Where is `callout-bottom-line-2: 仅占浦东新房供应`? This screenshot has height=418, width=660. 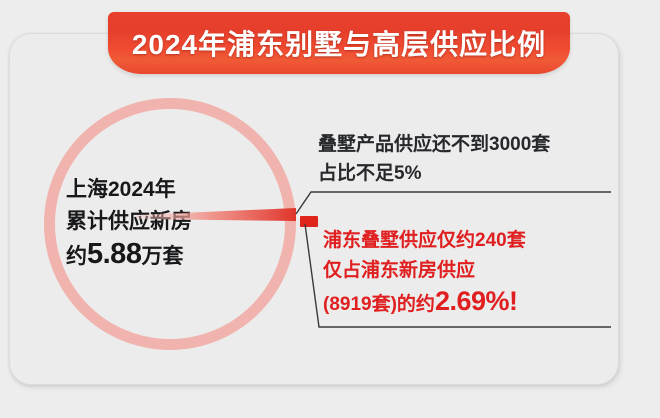 callout-bottom-line-2: 仅占浦东新房供应 is located at coordinates (399, 270).